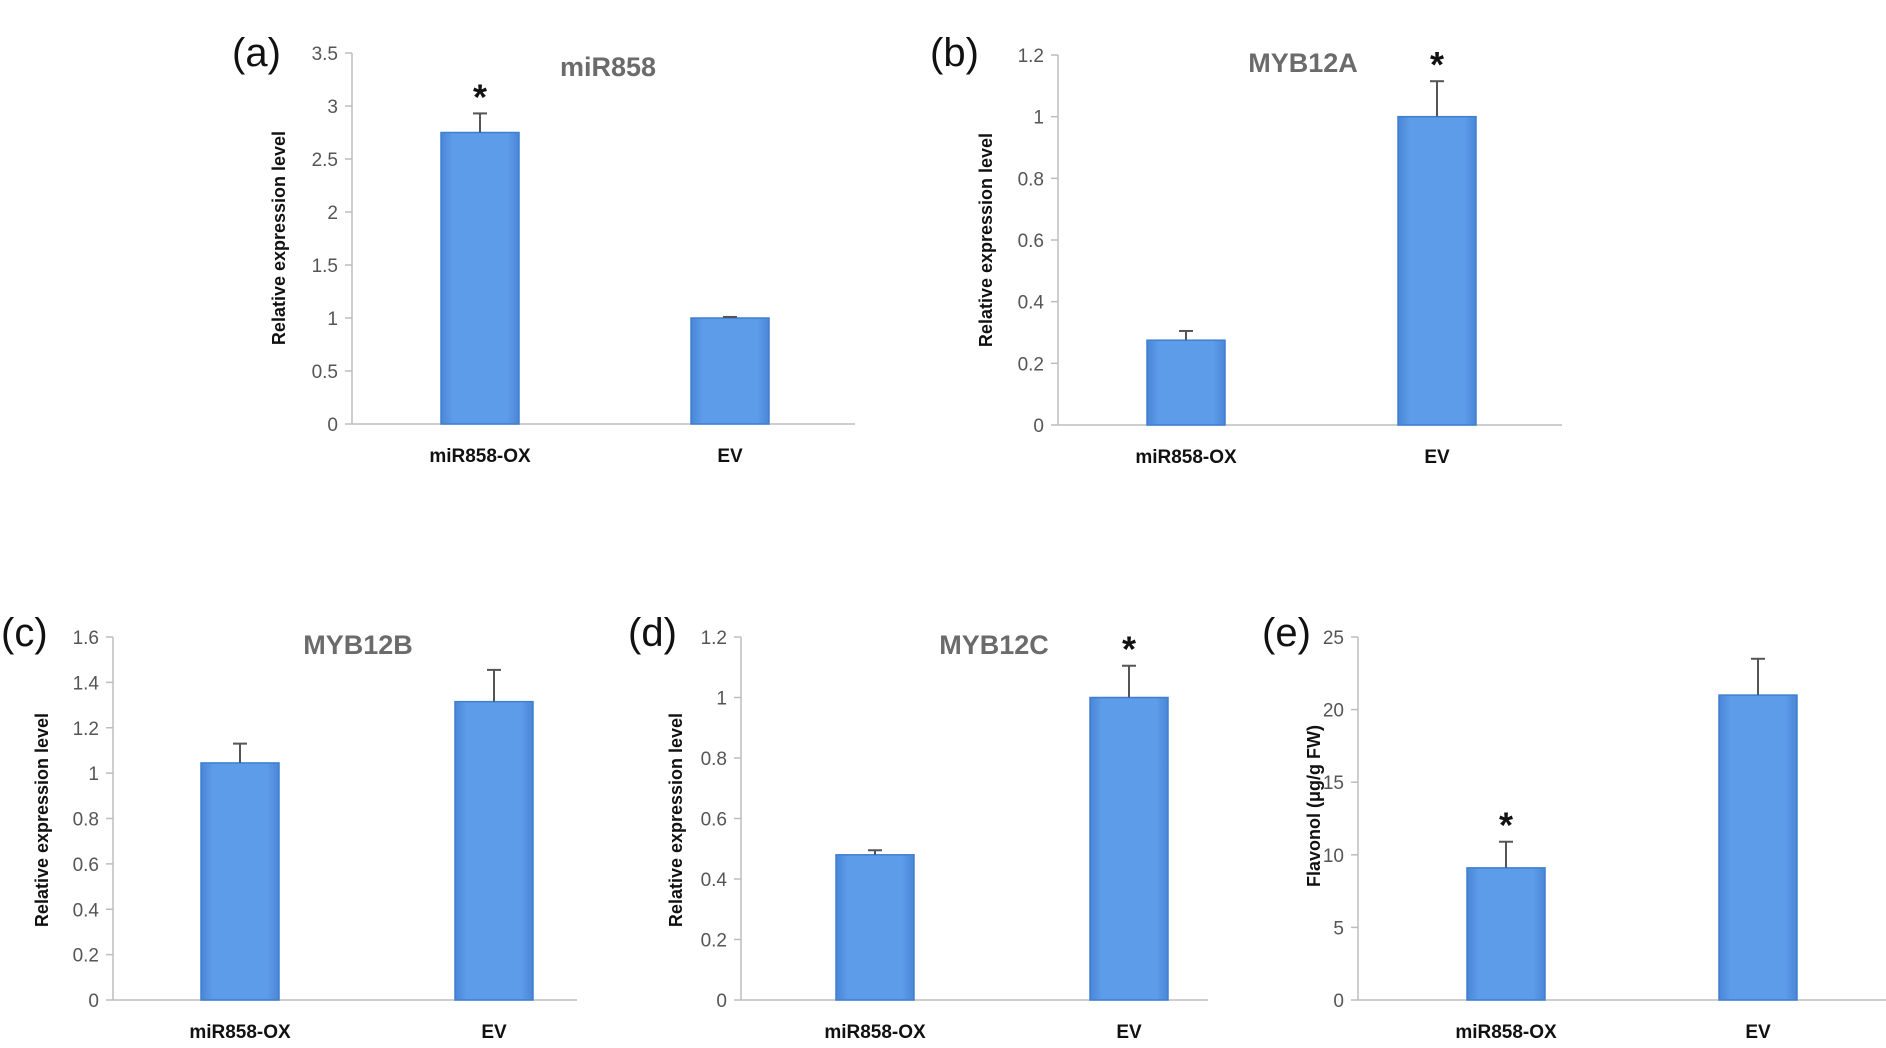  I want to click on y-tick-label: 3, so click(332, 107).